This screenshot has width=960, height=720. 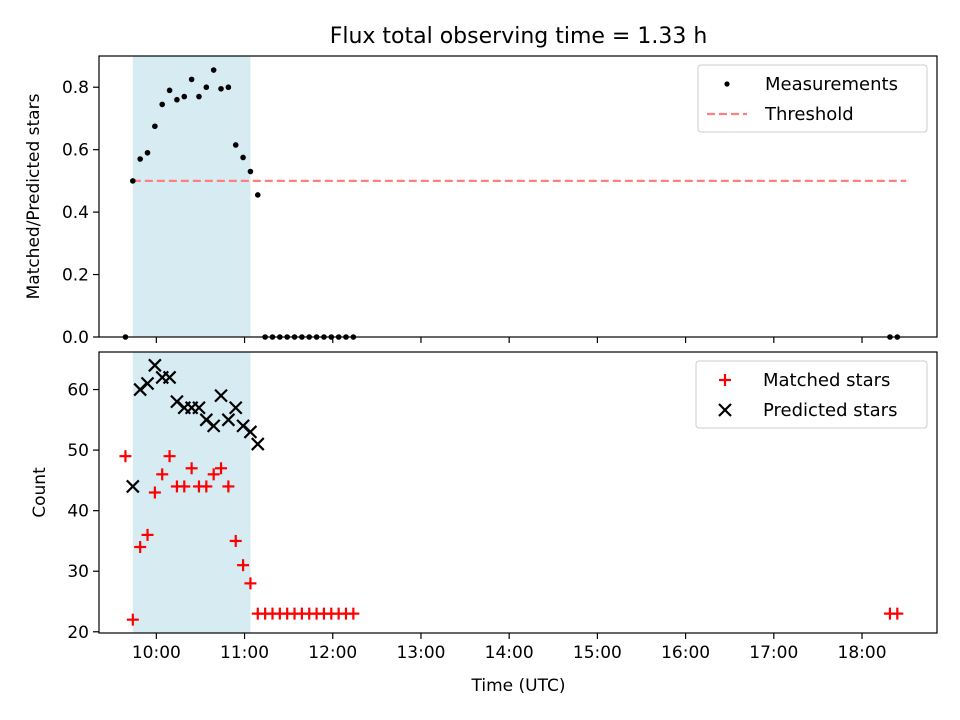 What do you see at coordinates (826, 380) in the screenshot?
I see `legend-matched-label: Matched stars` at bounding box center [826, 380].